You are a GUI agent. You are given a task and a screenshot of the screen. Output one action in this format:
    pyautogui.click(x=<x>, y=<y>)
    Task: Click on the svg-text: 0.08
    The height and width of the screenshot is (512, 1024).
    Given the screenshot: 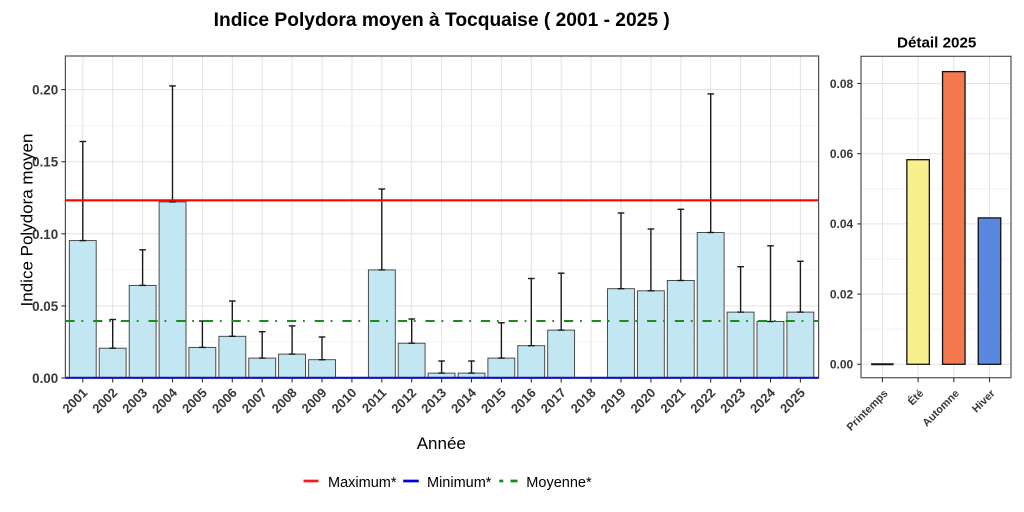 What is the action you would take?
    pyautogui.click(x=842, y=84)
    